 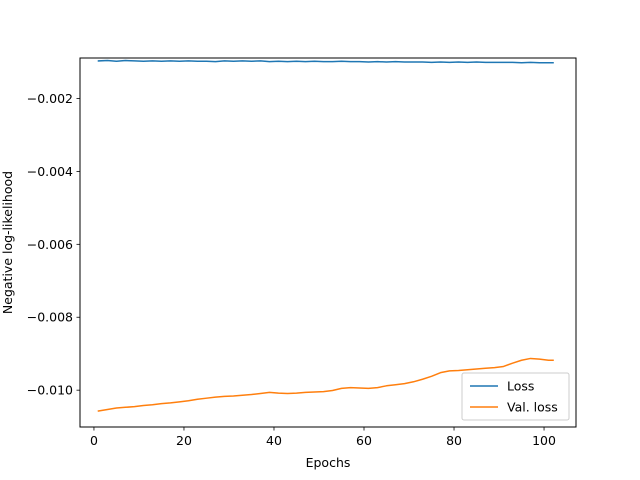 I want to click on x-axis-label: Epochs, so click(x=328, y=462).